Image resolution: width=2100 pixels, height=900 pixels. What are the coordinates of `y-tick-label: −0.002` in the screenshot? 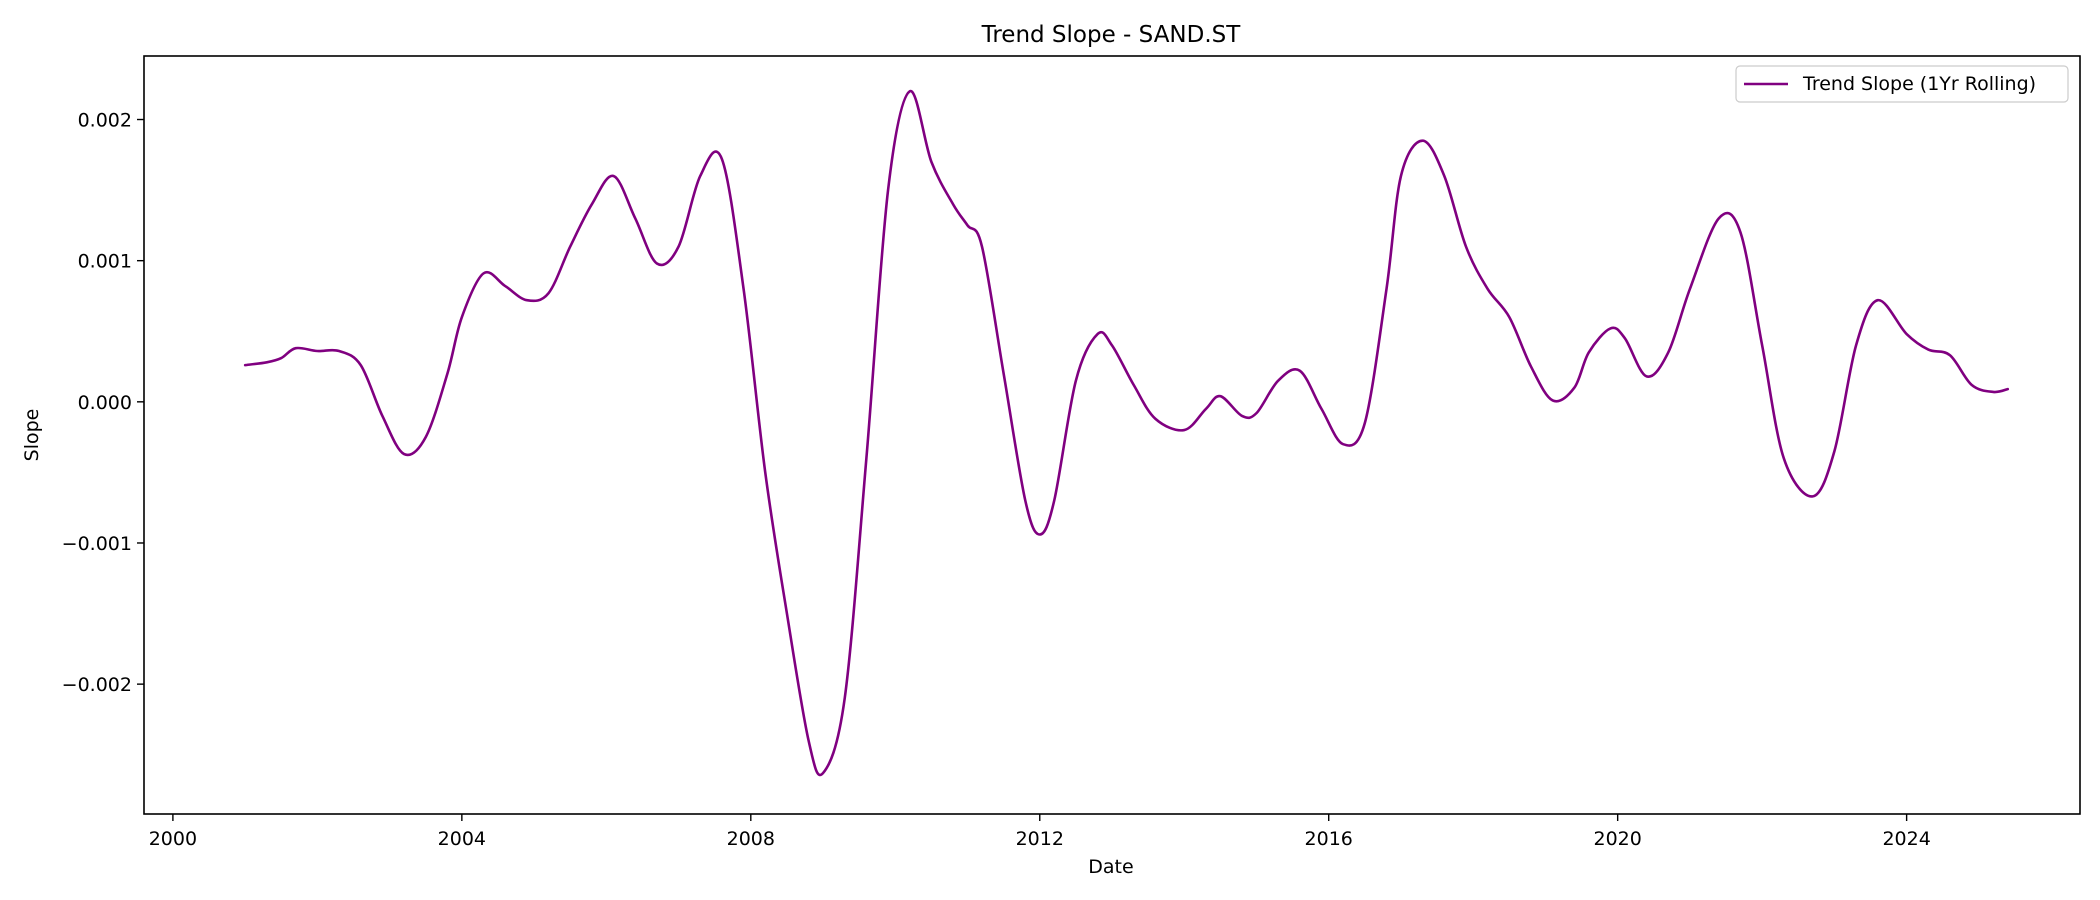 It's located at (97, 685).